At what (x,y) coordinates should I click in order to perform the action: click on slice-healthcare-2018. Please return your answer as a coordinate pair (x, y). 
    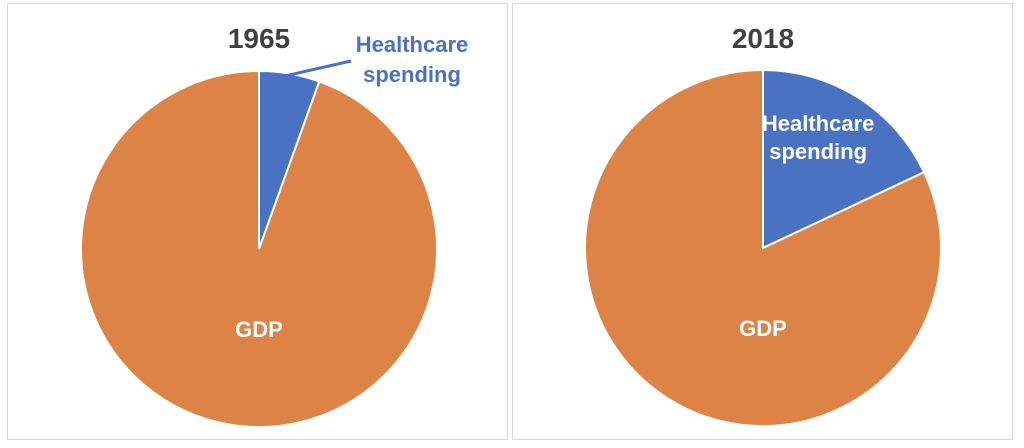
    Looking at the image, I should click on (844, 159).